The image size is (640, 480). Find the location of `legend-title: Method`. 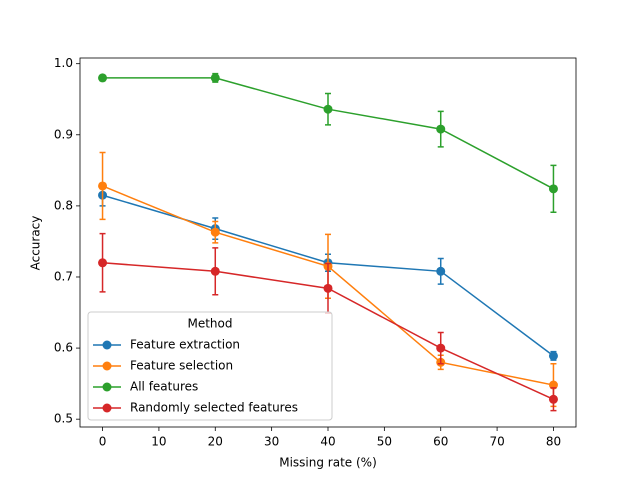

legend-title: Method is located at coordinates (209, 324).